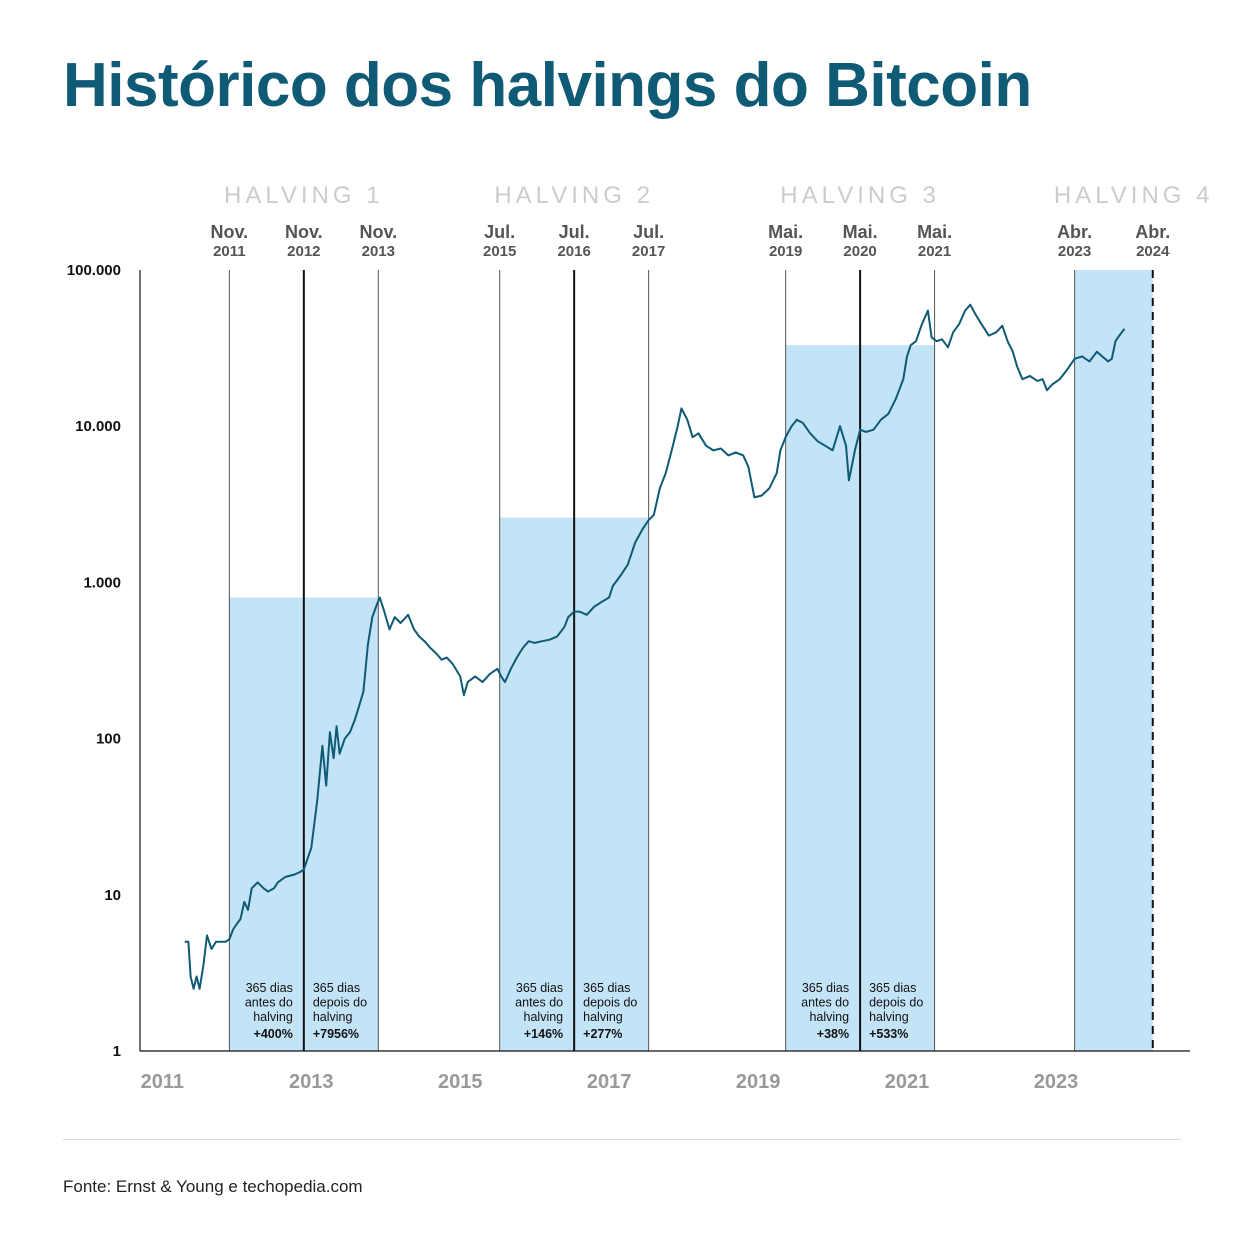 This screenshot has width=1246, height=1245. What do you see at coordinates (499, 251) in the screenshot?
I see `marker-year-label: 2015` at bounding box center [499, 251].